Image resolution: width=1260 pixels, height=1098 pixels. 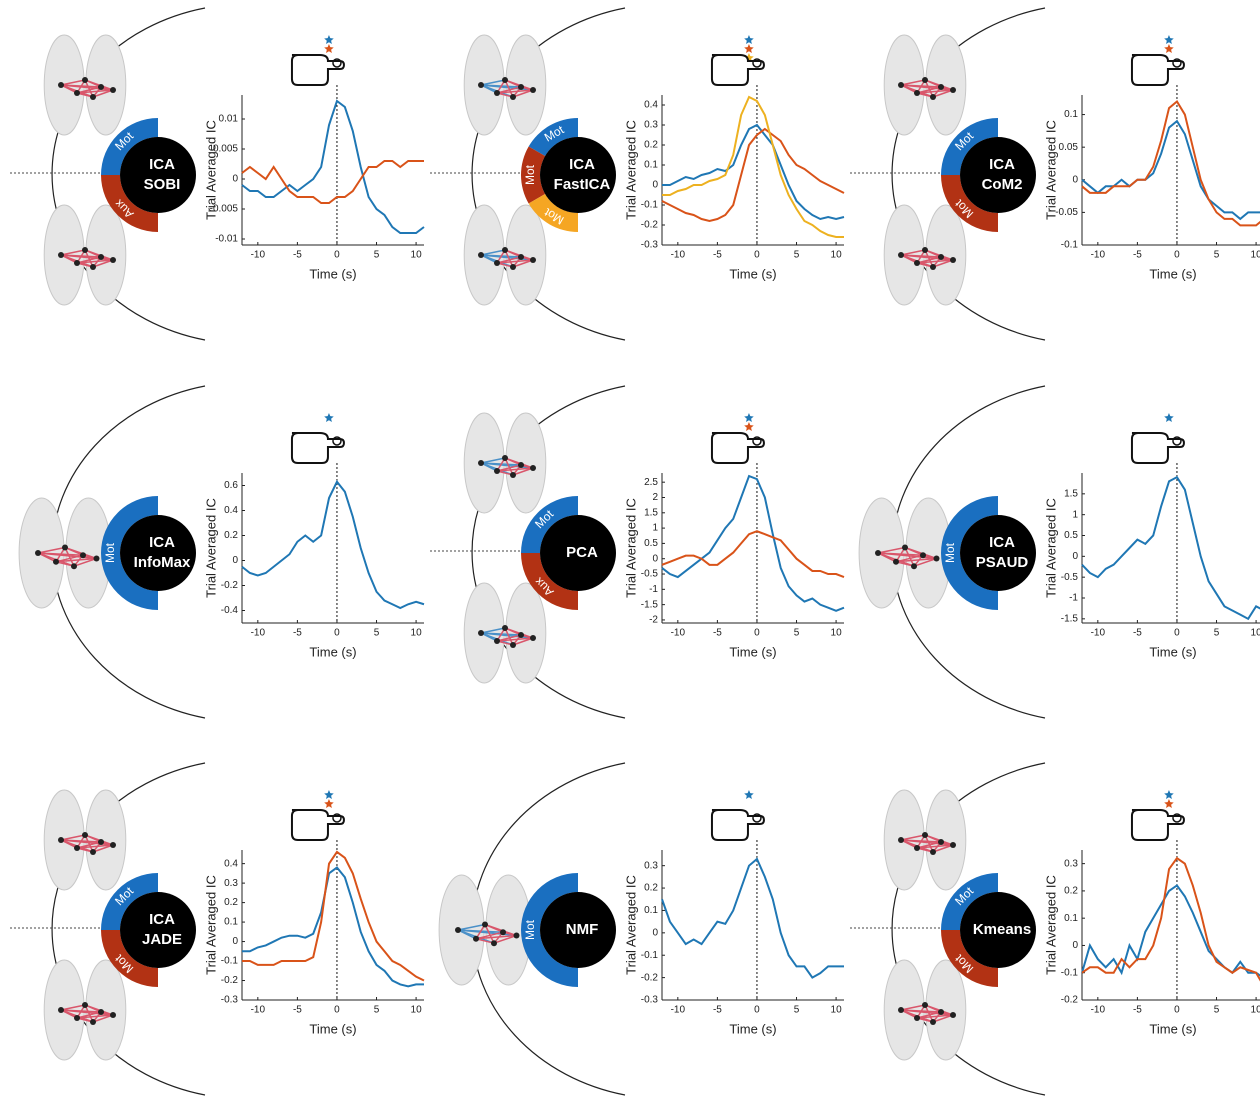 What do you see at coordinates (651, 543) in the screenshot?
I see `y-tick-label: 0.5` at bounding box center [651, 543].